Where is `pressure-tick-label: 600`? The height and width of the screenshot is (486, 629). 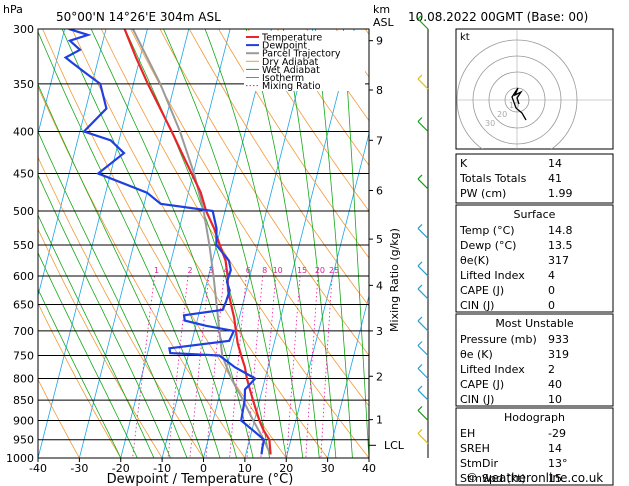 pressure-tick-label: 600 is located at coordinates (23, 276).